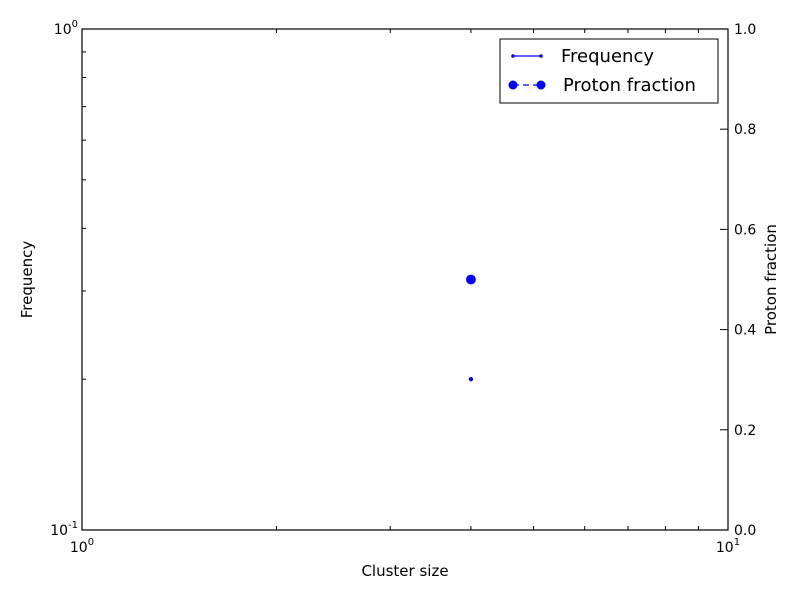 The image size is (800, 600). I want to click on data-marks, so click(471, 328).